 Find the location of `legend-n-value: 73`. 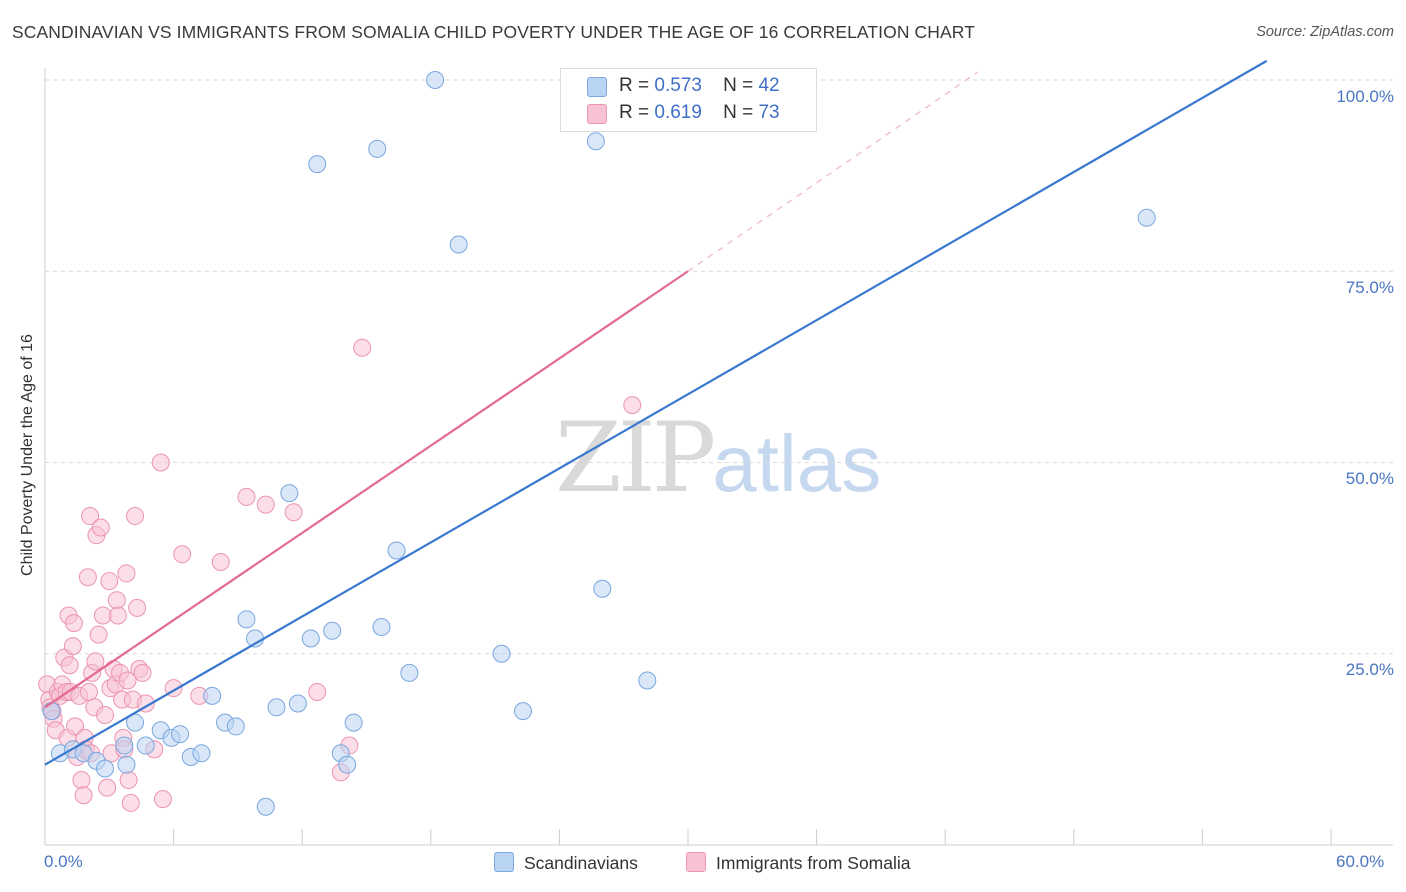

legend-n-value: 73 is located at coordinates (769, 112).